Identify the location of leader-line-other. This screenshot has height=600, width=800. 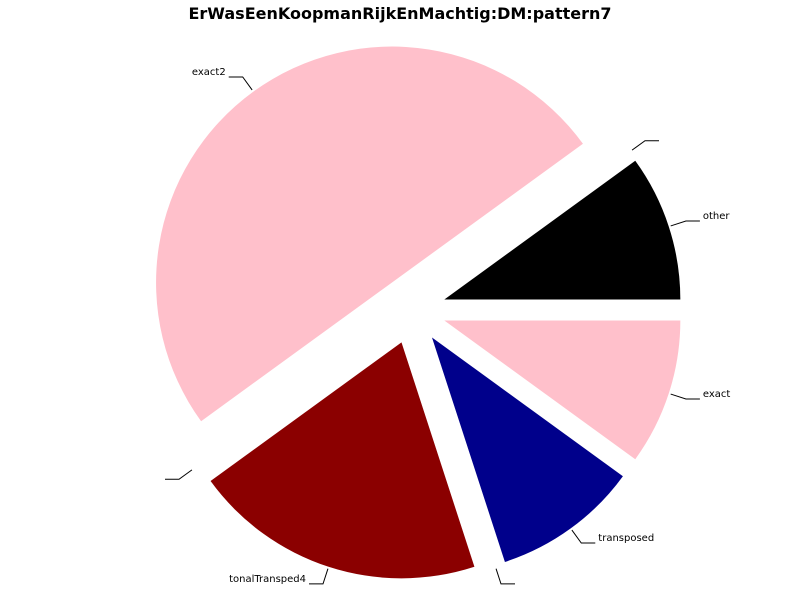
(685, 223).